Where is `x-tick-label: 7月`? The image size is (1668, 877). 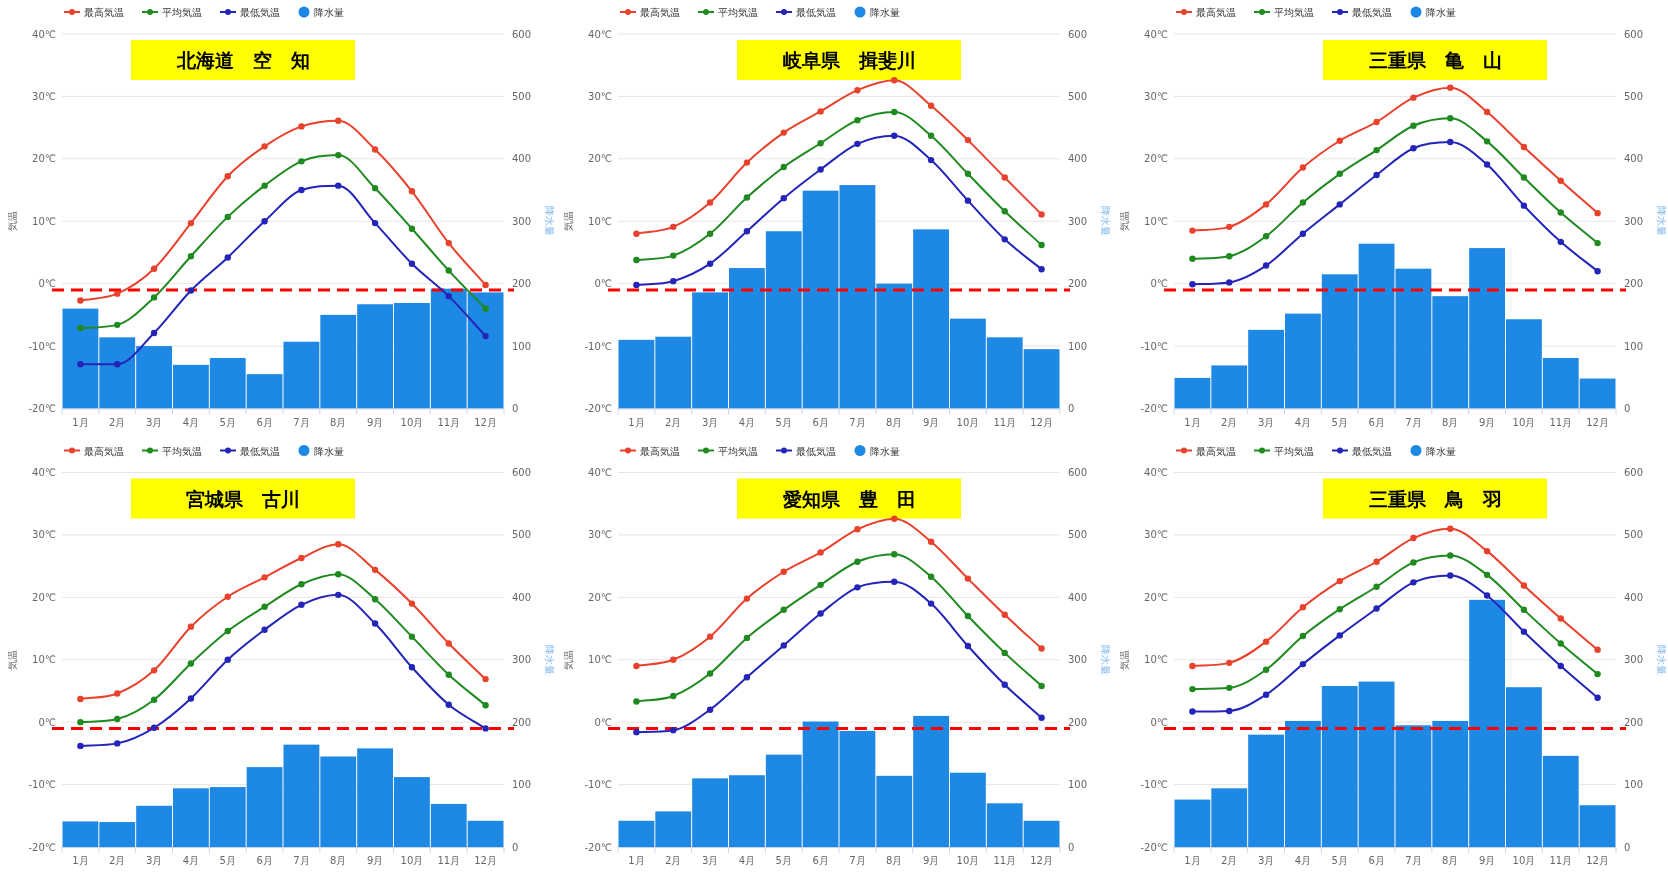 x-tick-label: 7月 is located at coordinates (1413, 860).